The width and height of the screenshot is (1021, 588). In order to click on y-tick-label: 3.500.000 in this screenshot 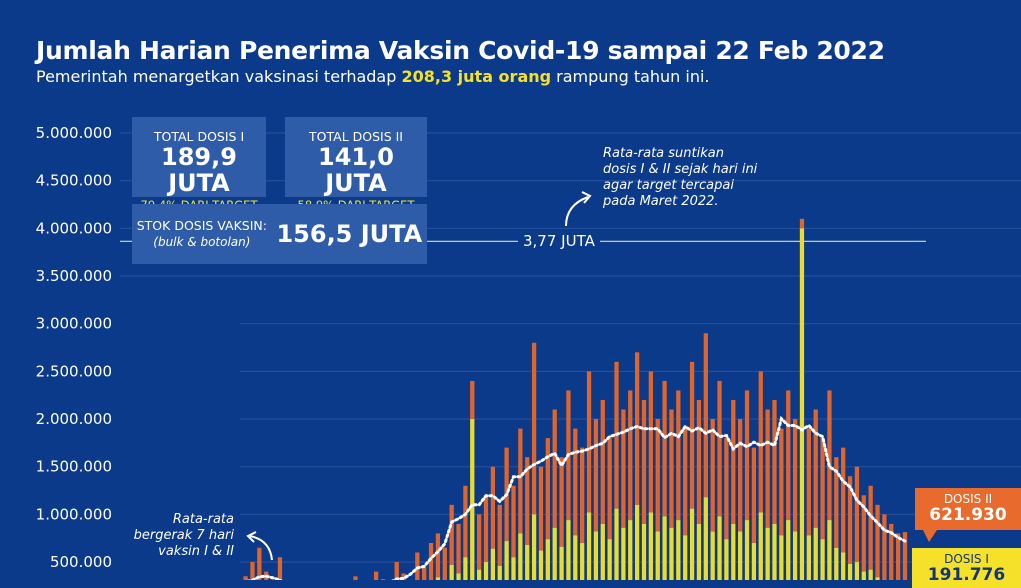, I will do `click(74, 276)`.